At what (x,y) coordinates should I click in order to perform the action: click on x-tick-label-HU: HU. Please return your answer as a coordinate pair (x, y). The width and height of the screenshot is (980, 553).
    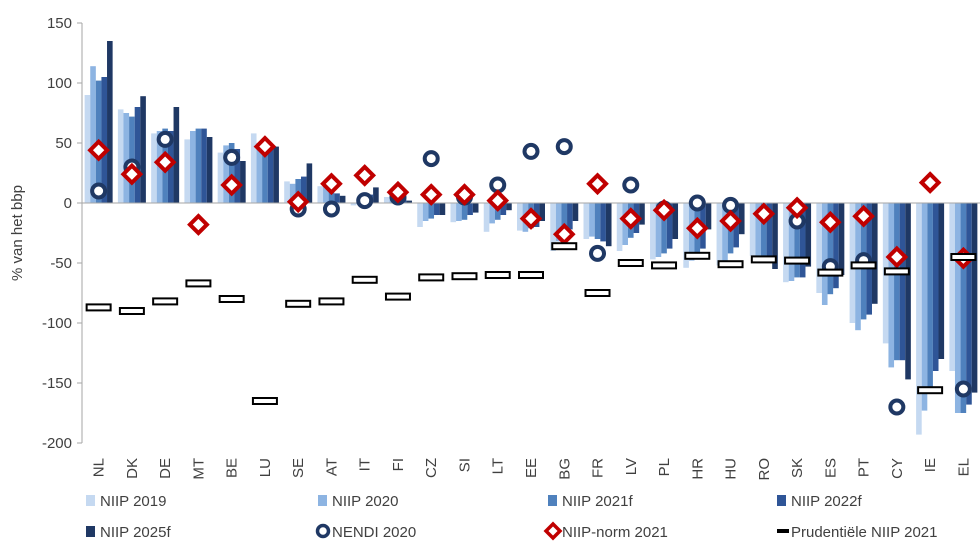
    Looking at the image, I should click on (731, 469).